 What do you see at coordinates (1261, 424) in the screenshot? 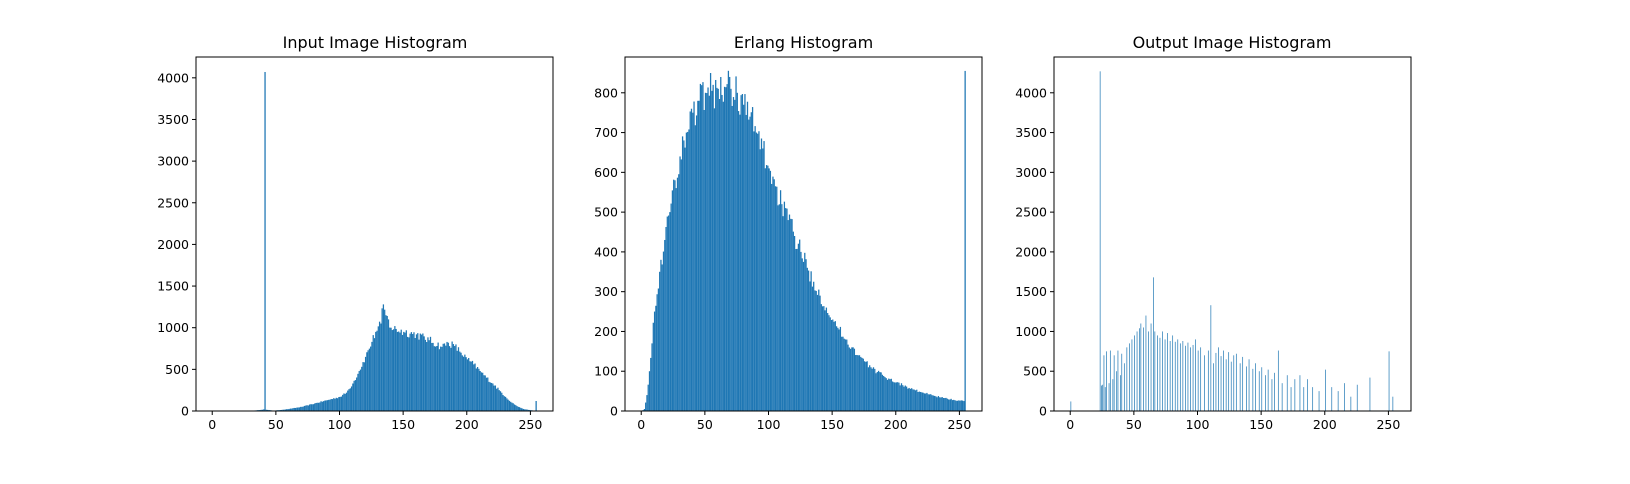
I see `output-histogram-x-tick-label: 150` at bounding box center [1261, 424].